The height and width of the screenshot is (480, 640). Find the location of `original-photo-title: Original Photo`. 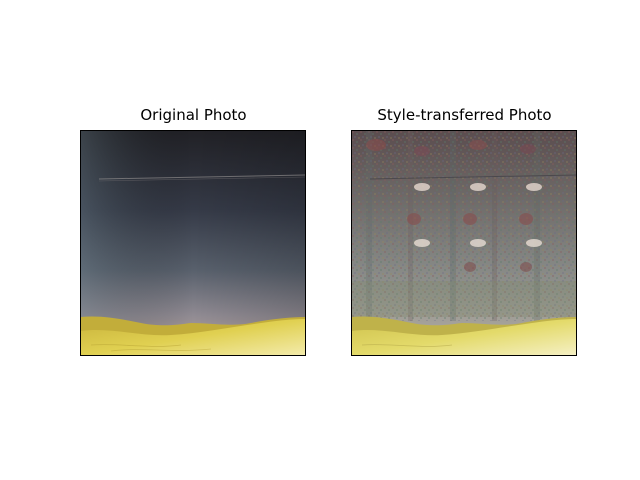

original-photo-title: Original Photo is located at coordinates (193, 115).